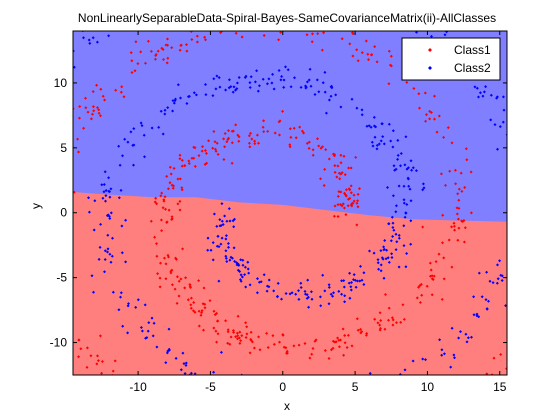  Describe the element at coordinates (287, 406) in the screenshot. I see `x-axis-label: x` at that location.